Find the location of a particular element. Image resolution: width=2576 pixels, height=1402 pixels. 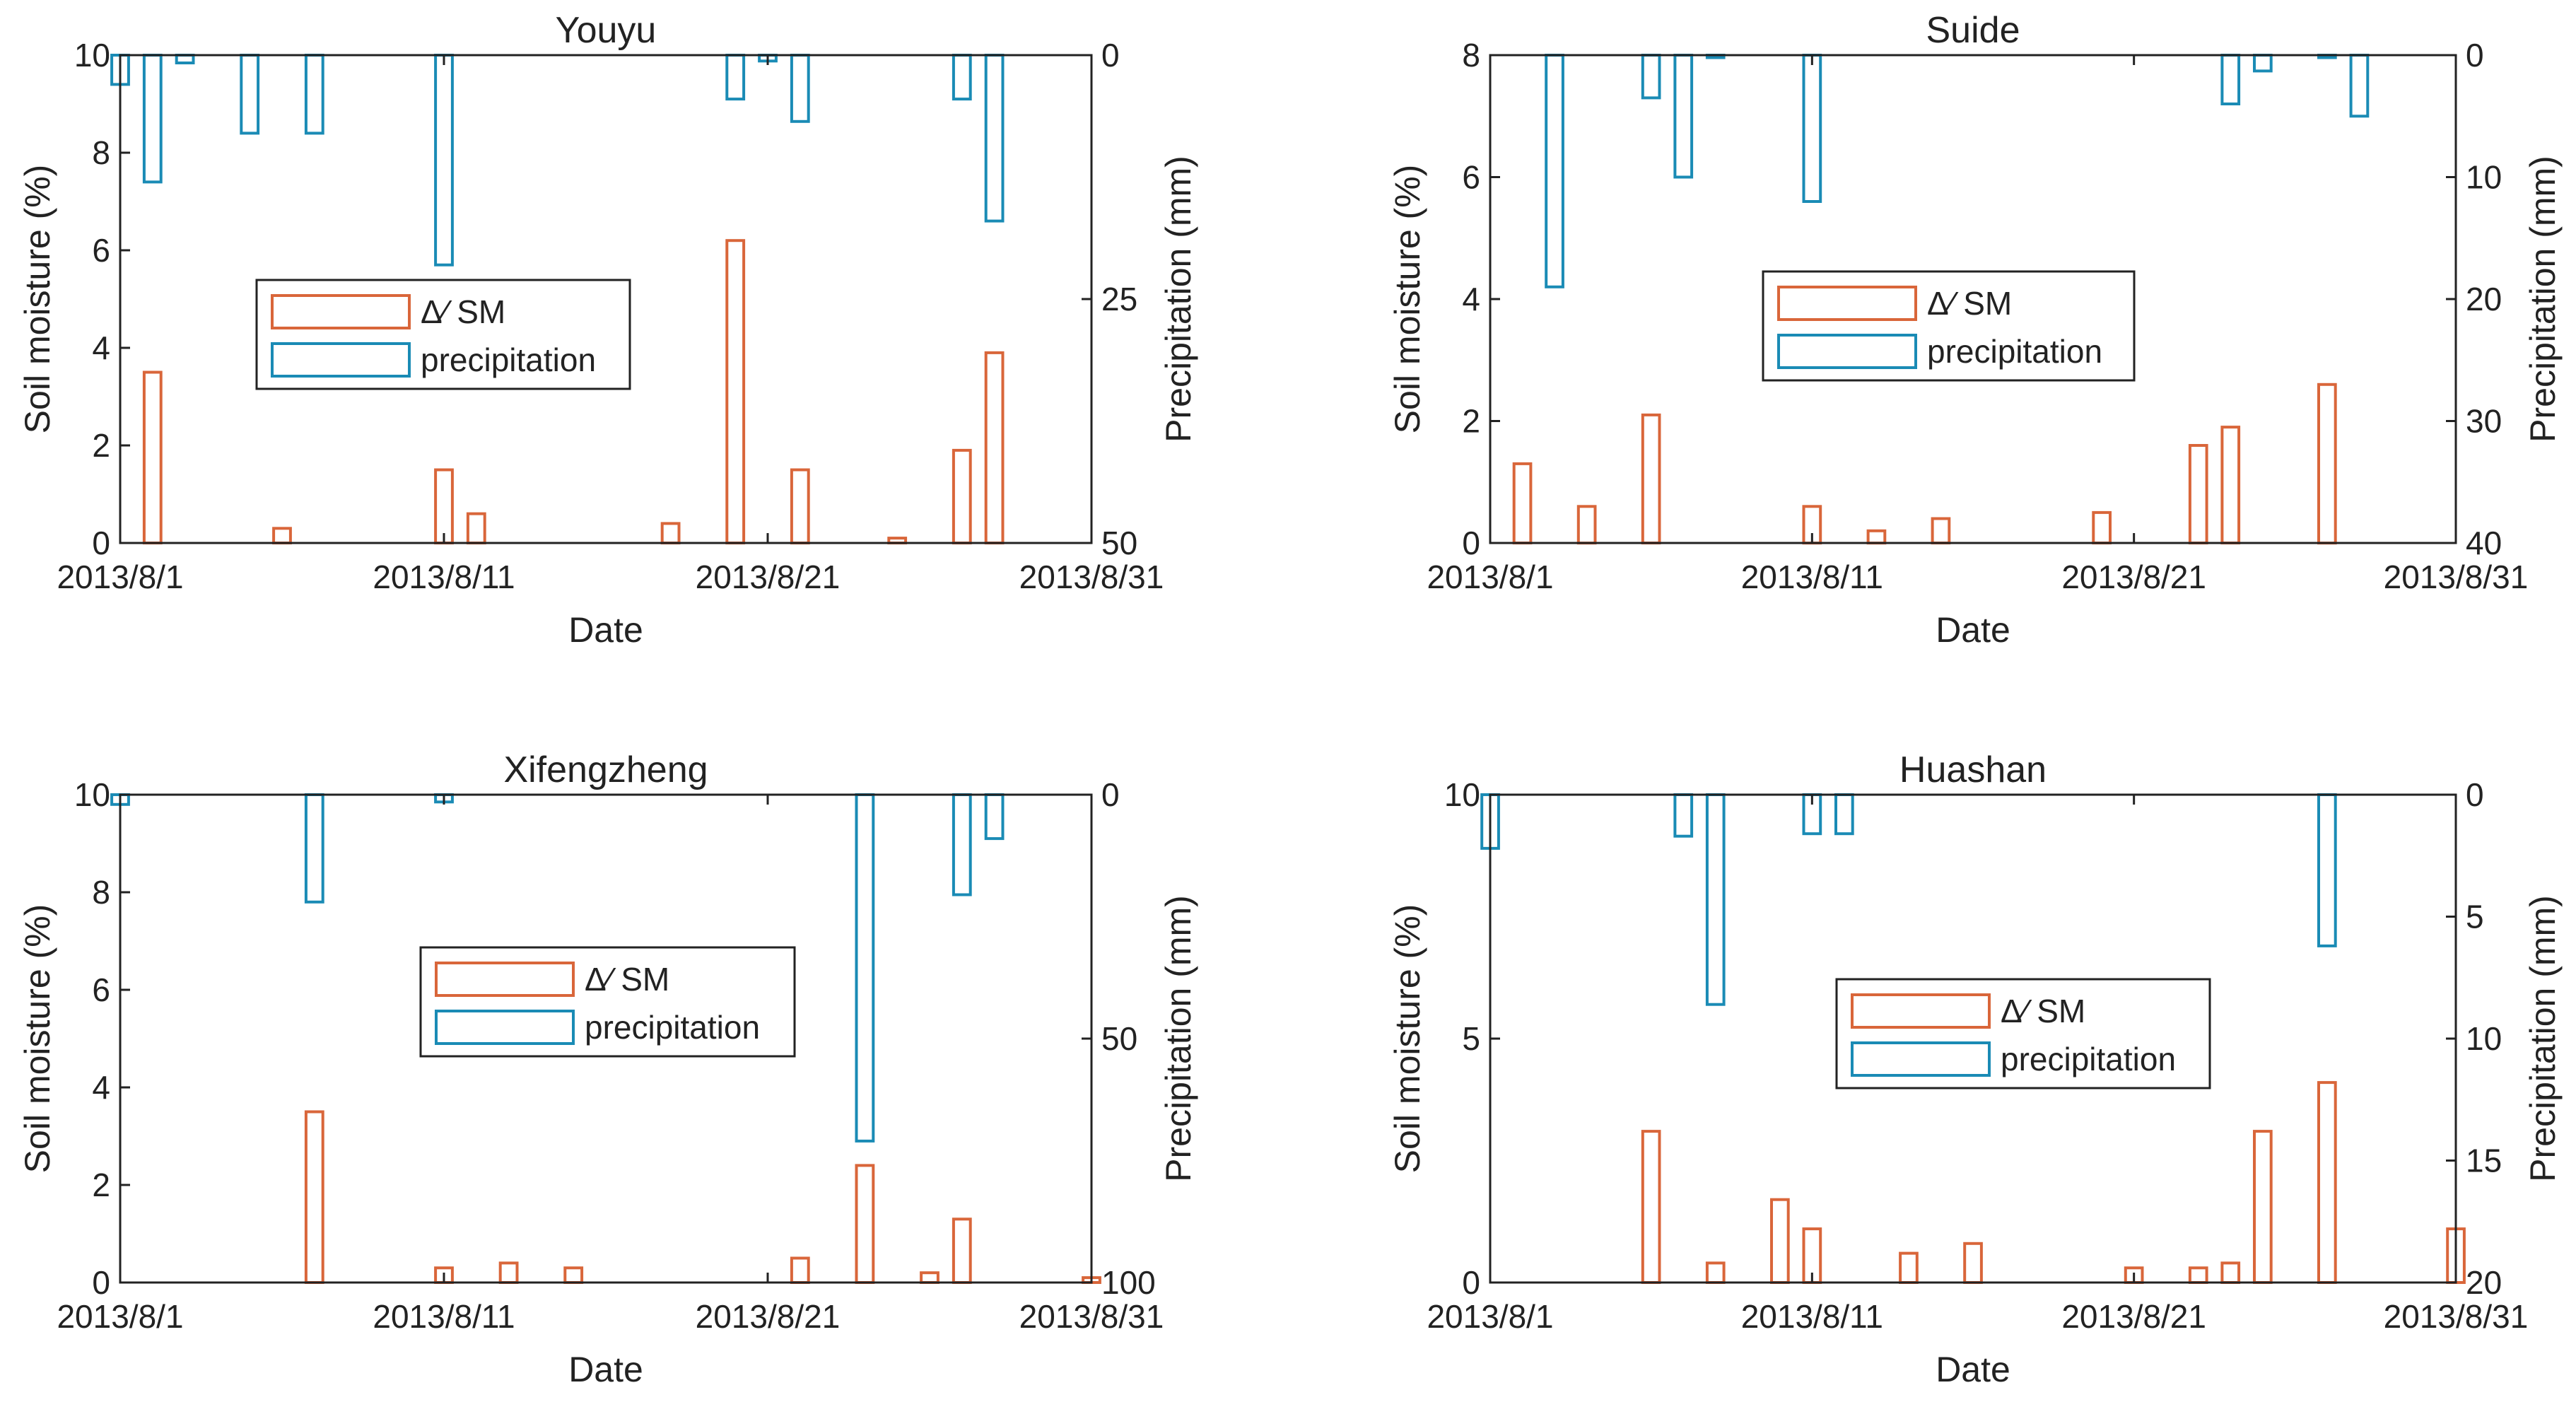

chart-title: Youyu is located at coordinates (607, 31).